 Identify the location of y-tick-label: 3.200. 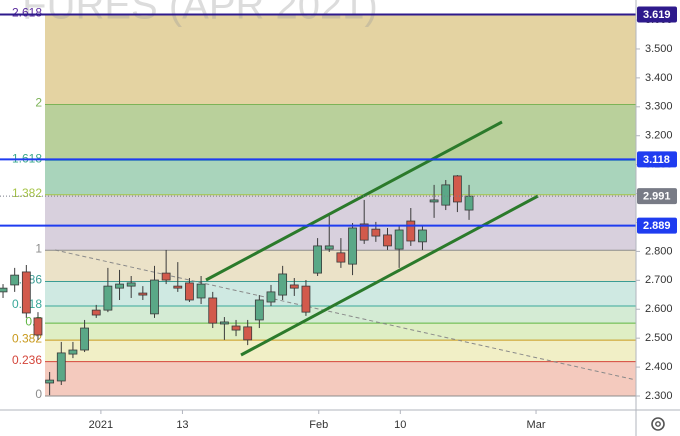
(659, 136).